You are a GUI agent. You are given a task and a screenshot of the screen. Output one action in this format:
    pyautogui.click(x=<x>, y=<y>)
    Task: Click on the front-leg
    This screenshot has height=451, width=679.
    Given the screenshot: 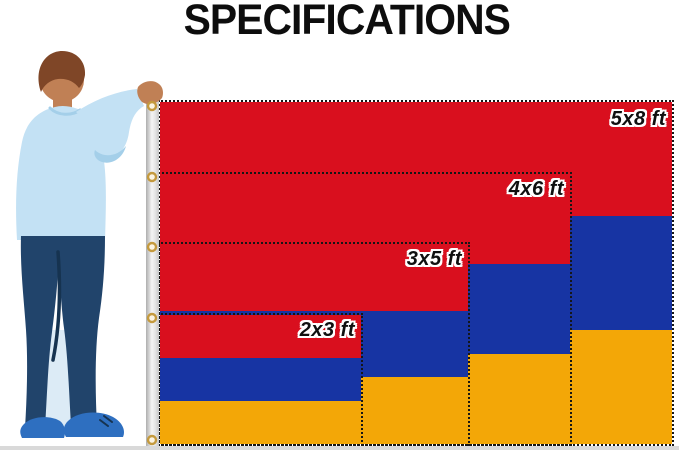 What is the action you would take?
    pyautogui.click(x=82, y=331)
    